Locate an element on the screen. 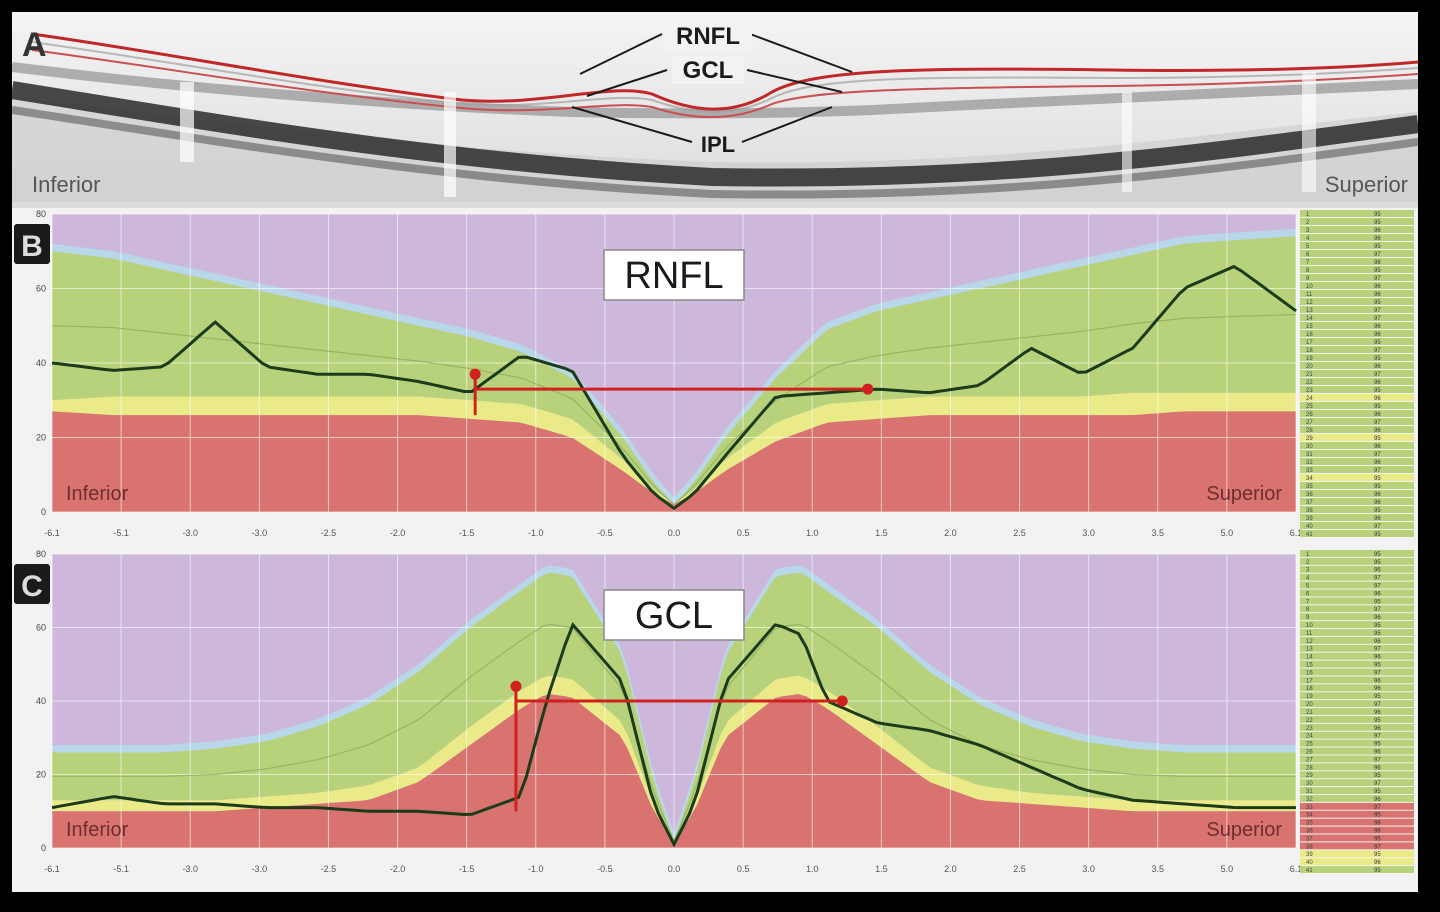 This screenshot has width=1440, height=912. rnfl-table-index: 30 is located at coordinates (1309, 447).